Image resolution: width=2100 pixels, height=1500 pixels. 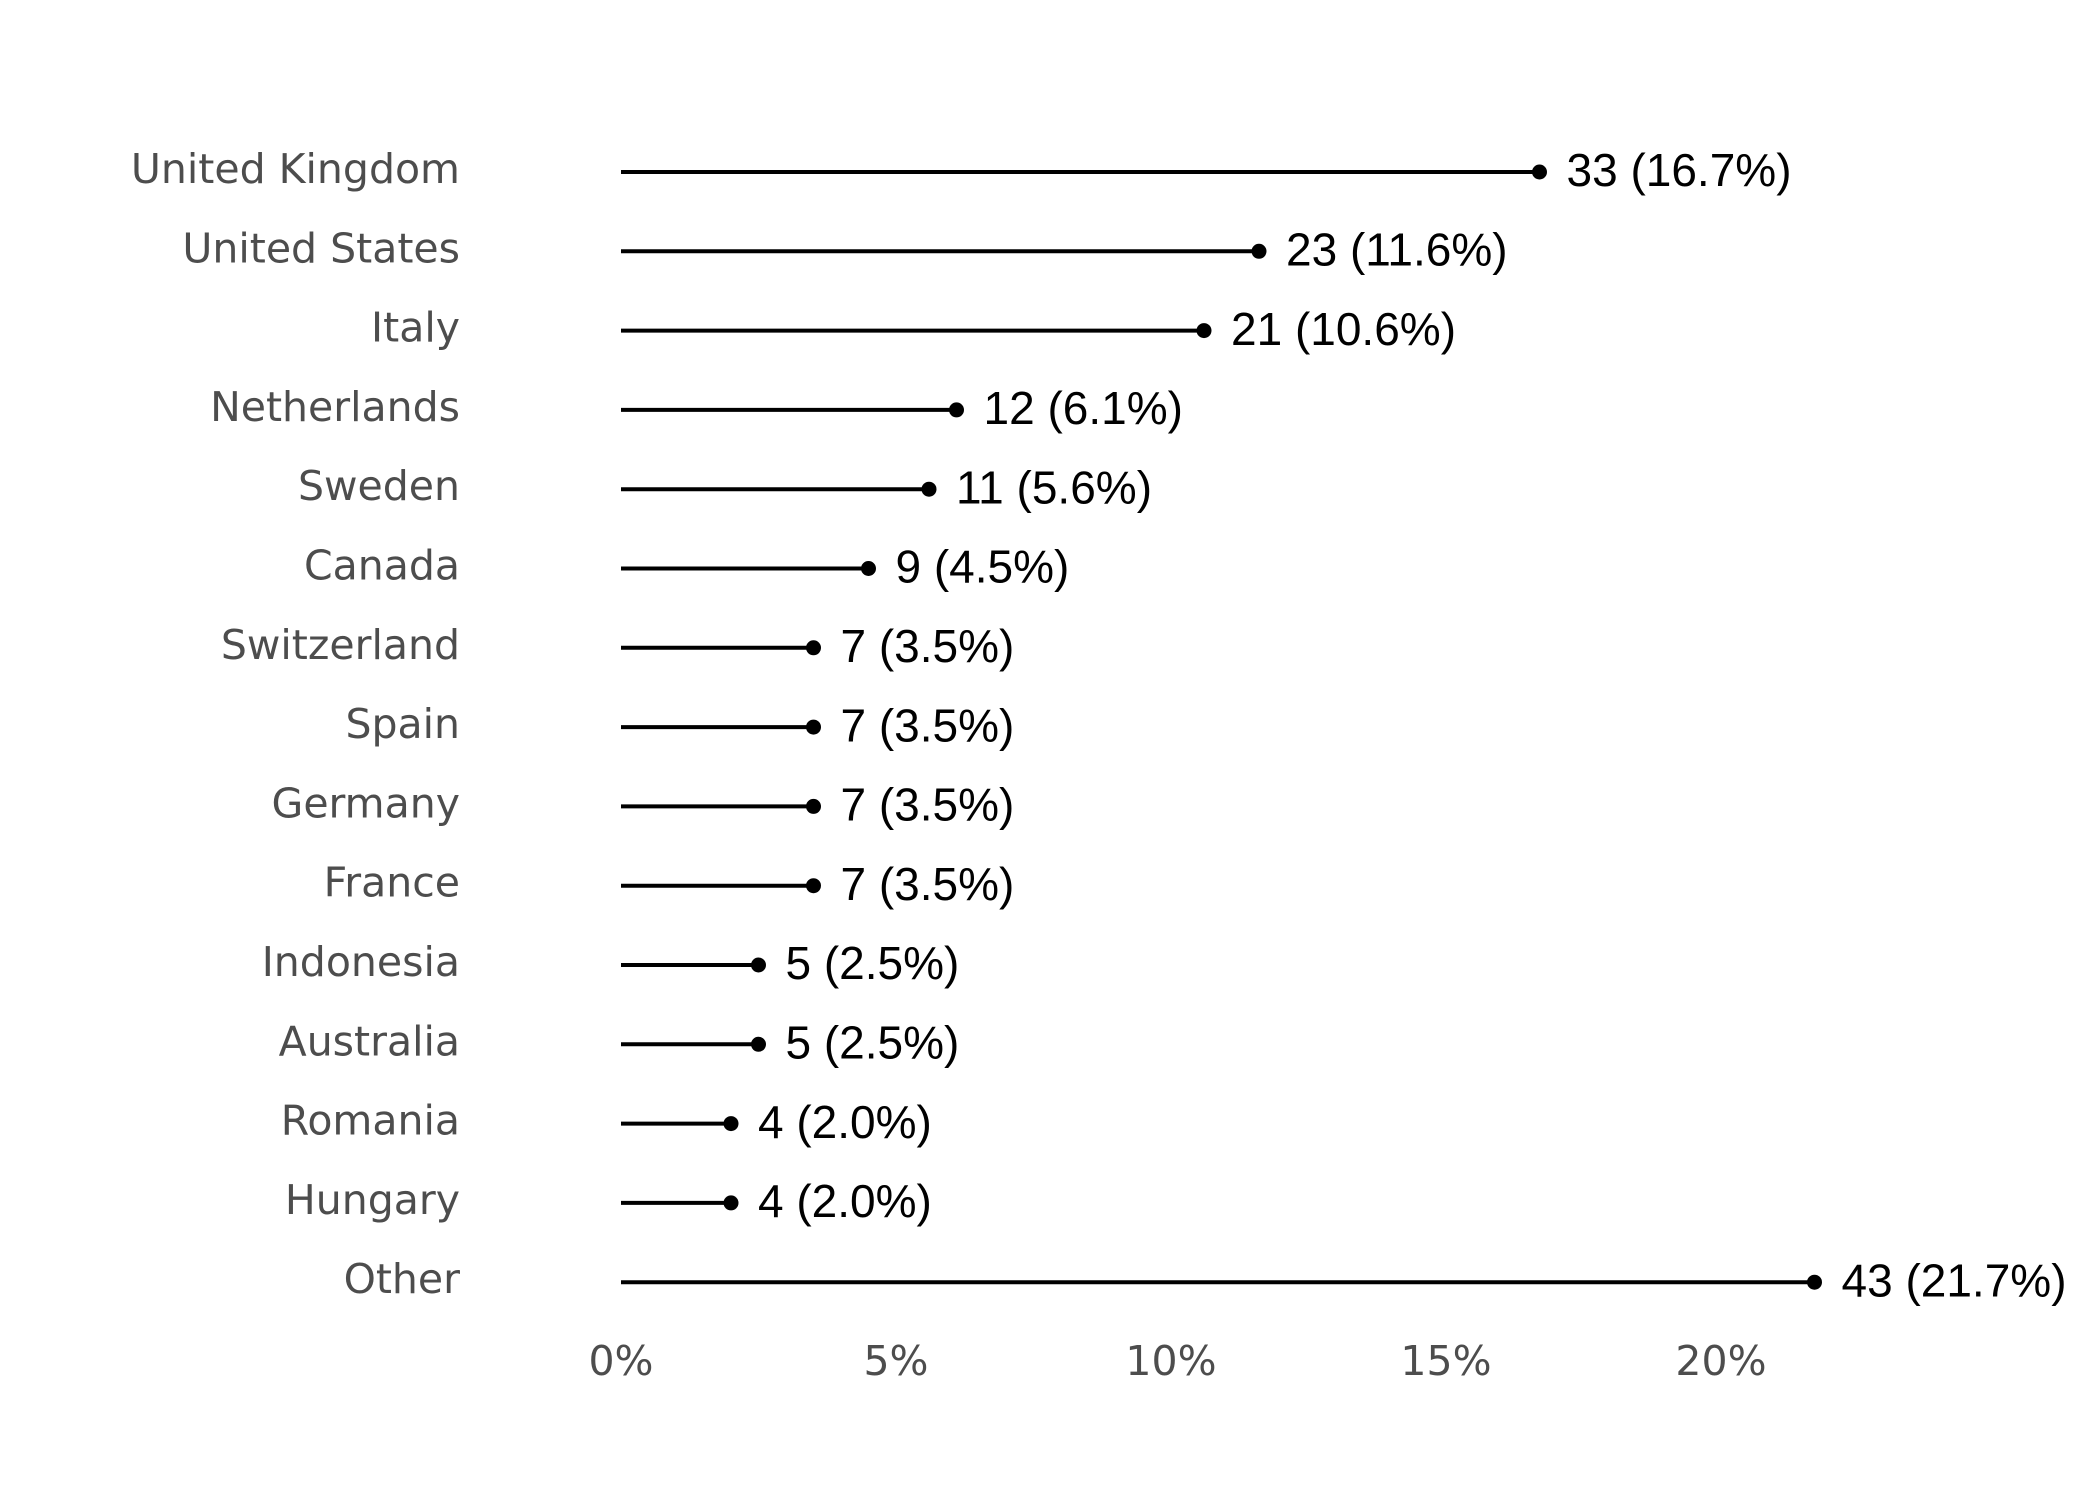 What do you see at coordinates (758, 965) in the screenshot?
I see `dot-indonesia` at bounding box center [758, 965].